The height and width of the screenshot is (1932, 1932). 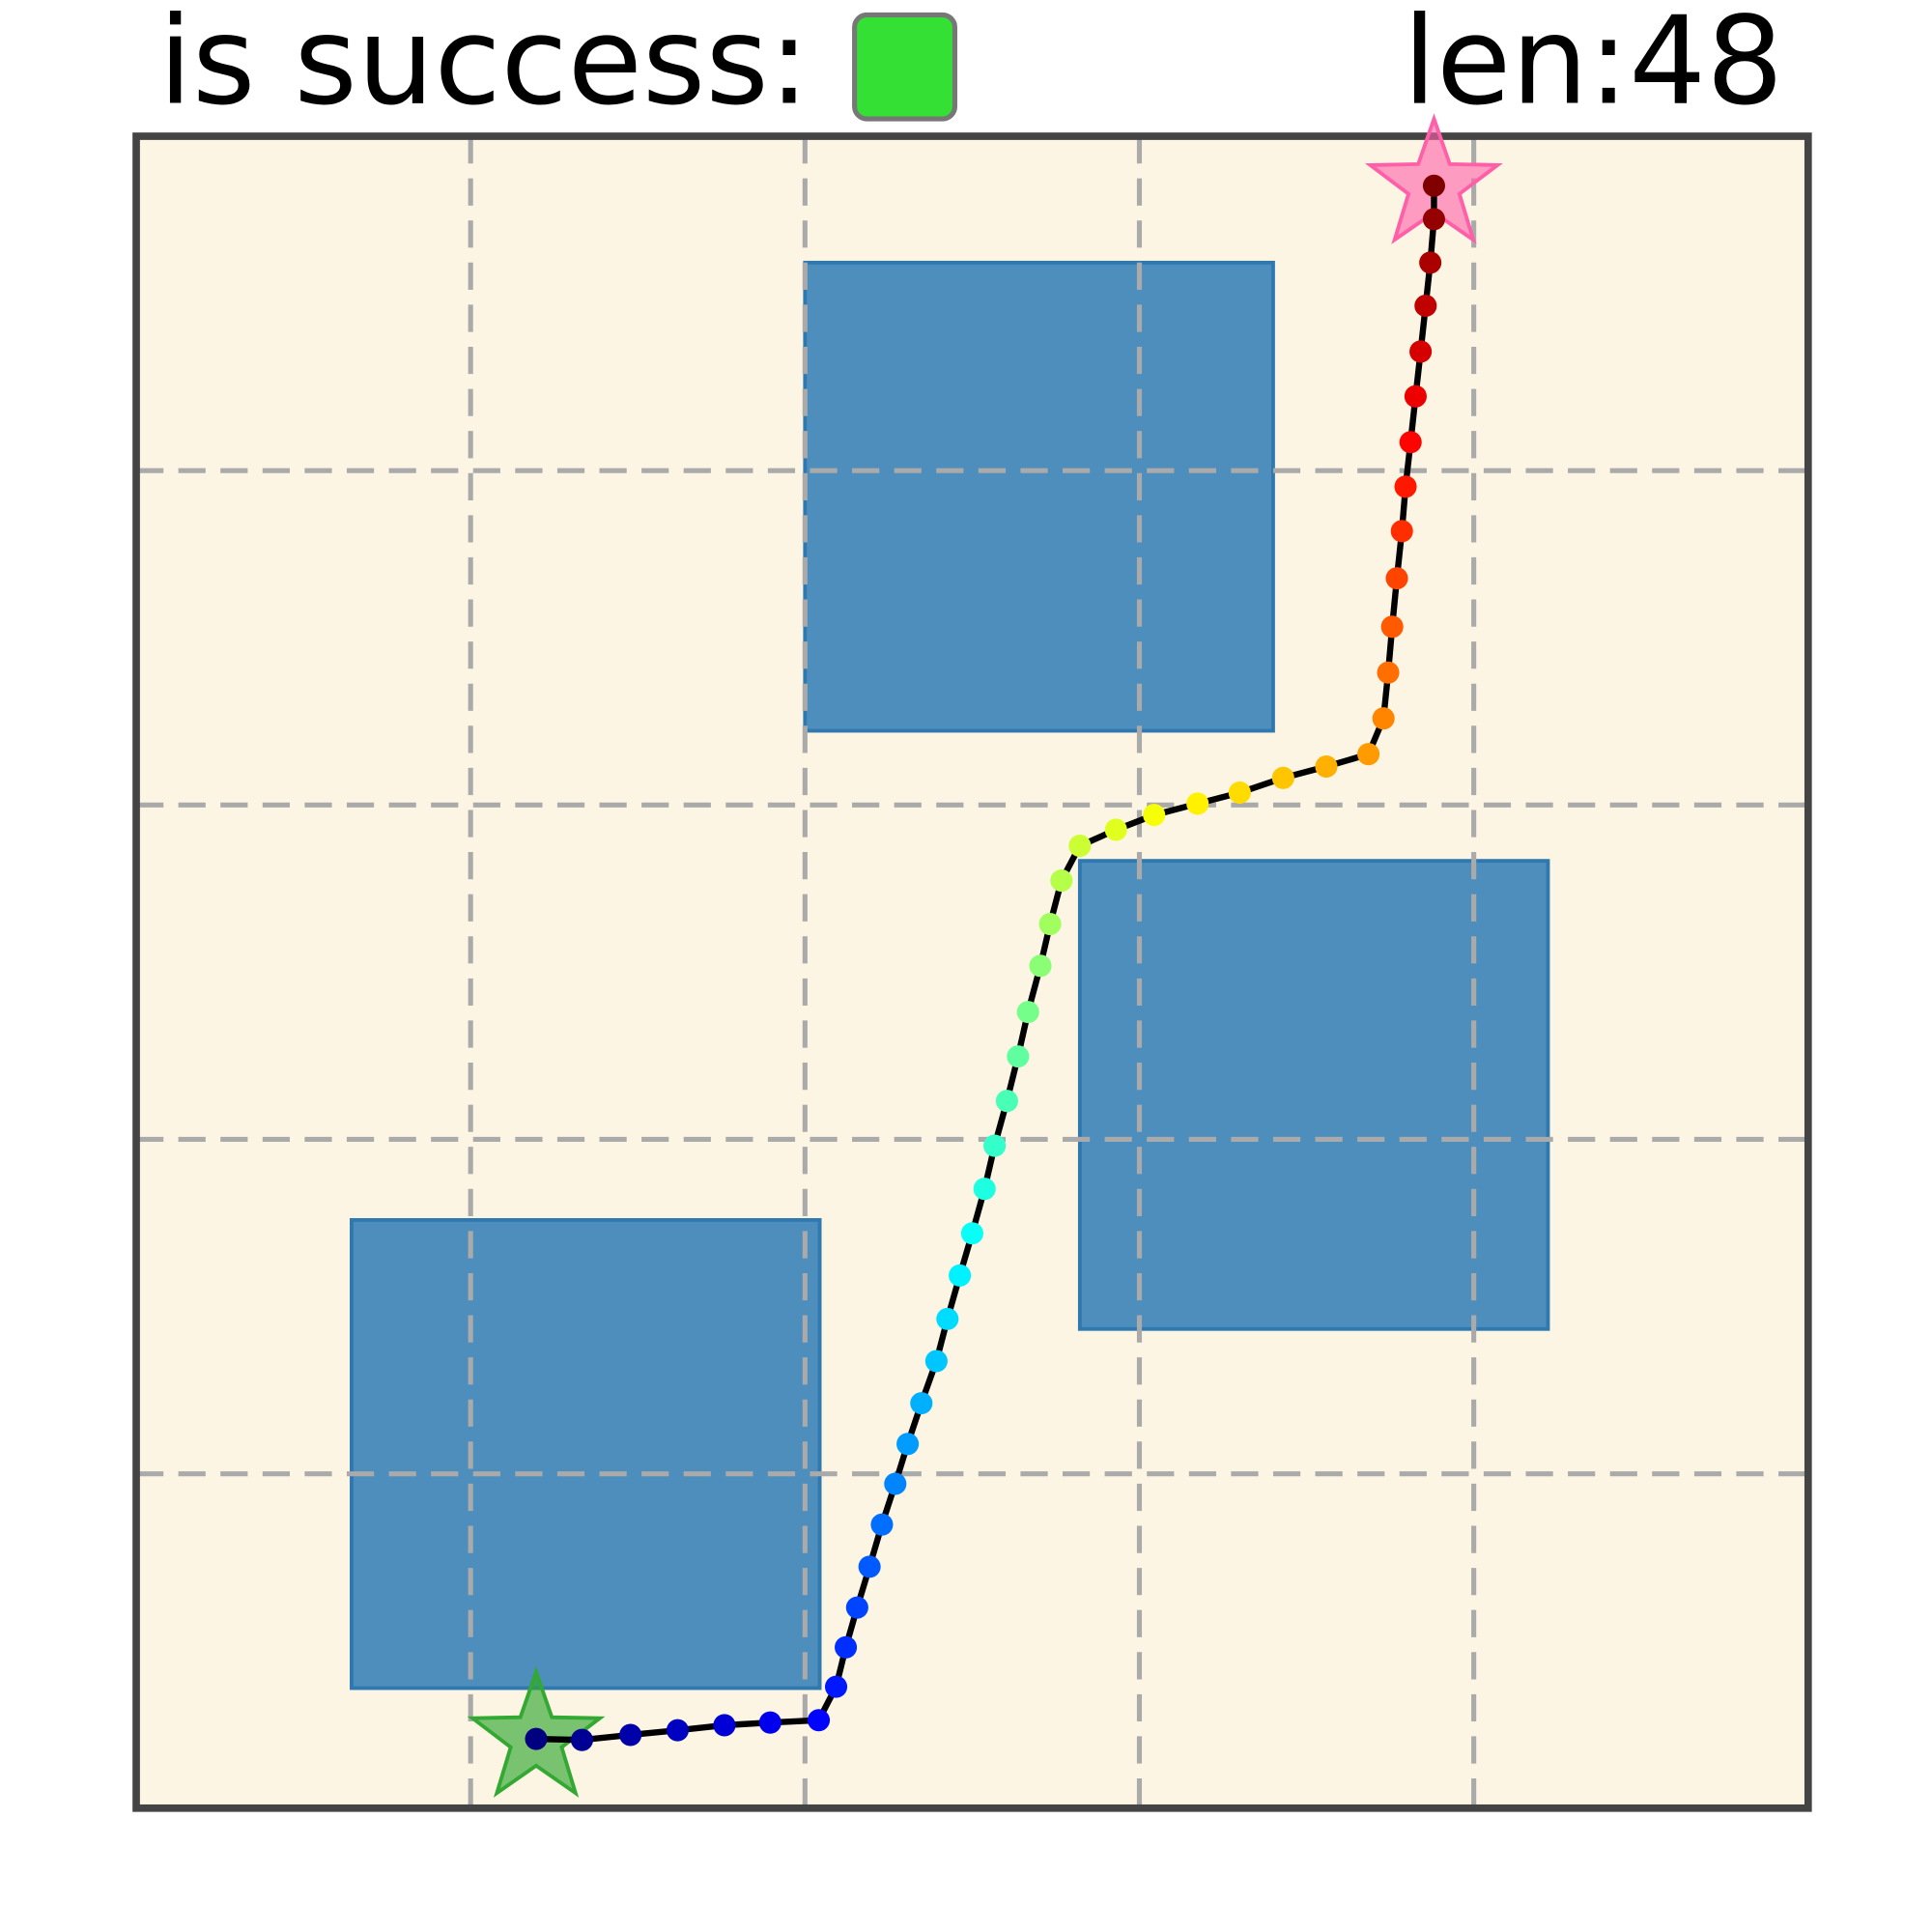 I want to click on success-label: is success:, so click(x=484, y=65).